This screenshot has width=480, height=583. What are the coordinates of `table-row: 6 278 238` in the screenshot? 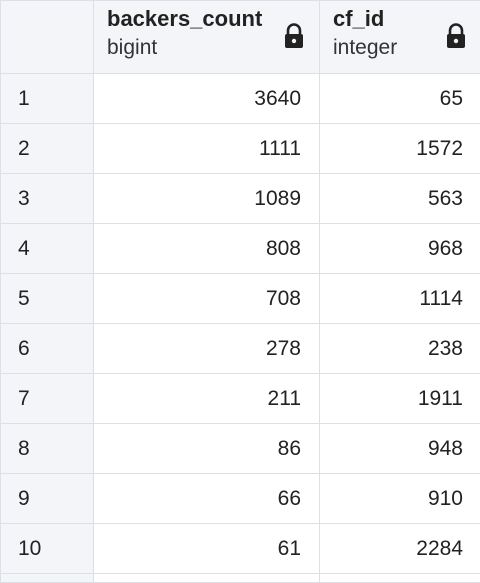 It's located at (240, 349).